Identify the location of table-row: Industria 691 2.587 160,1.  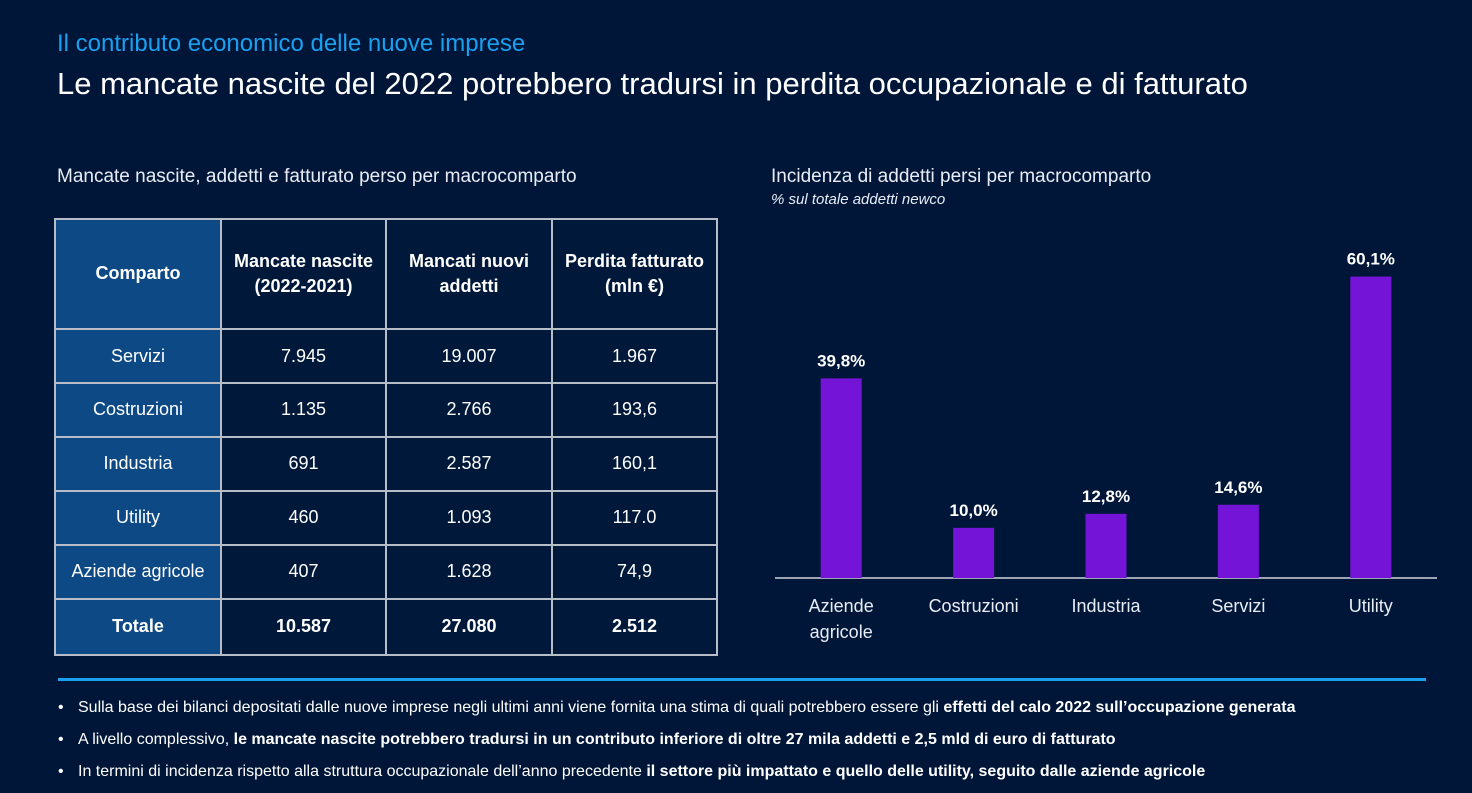
(386, 463).